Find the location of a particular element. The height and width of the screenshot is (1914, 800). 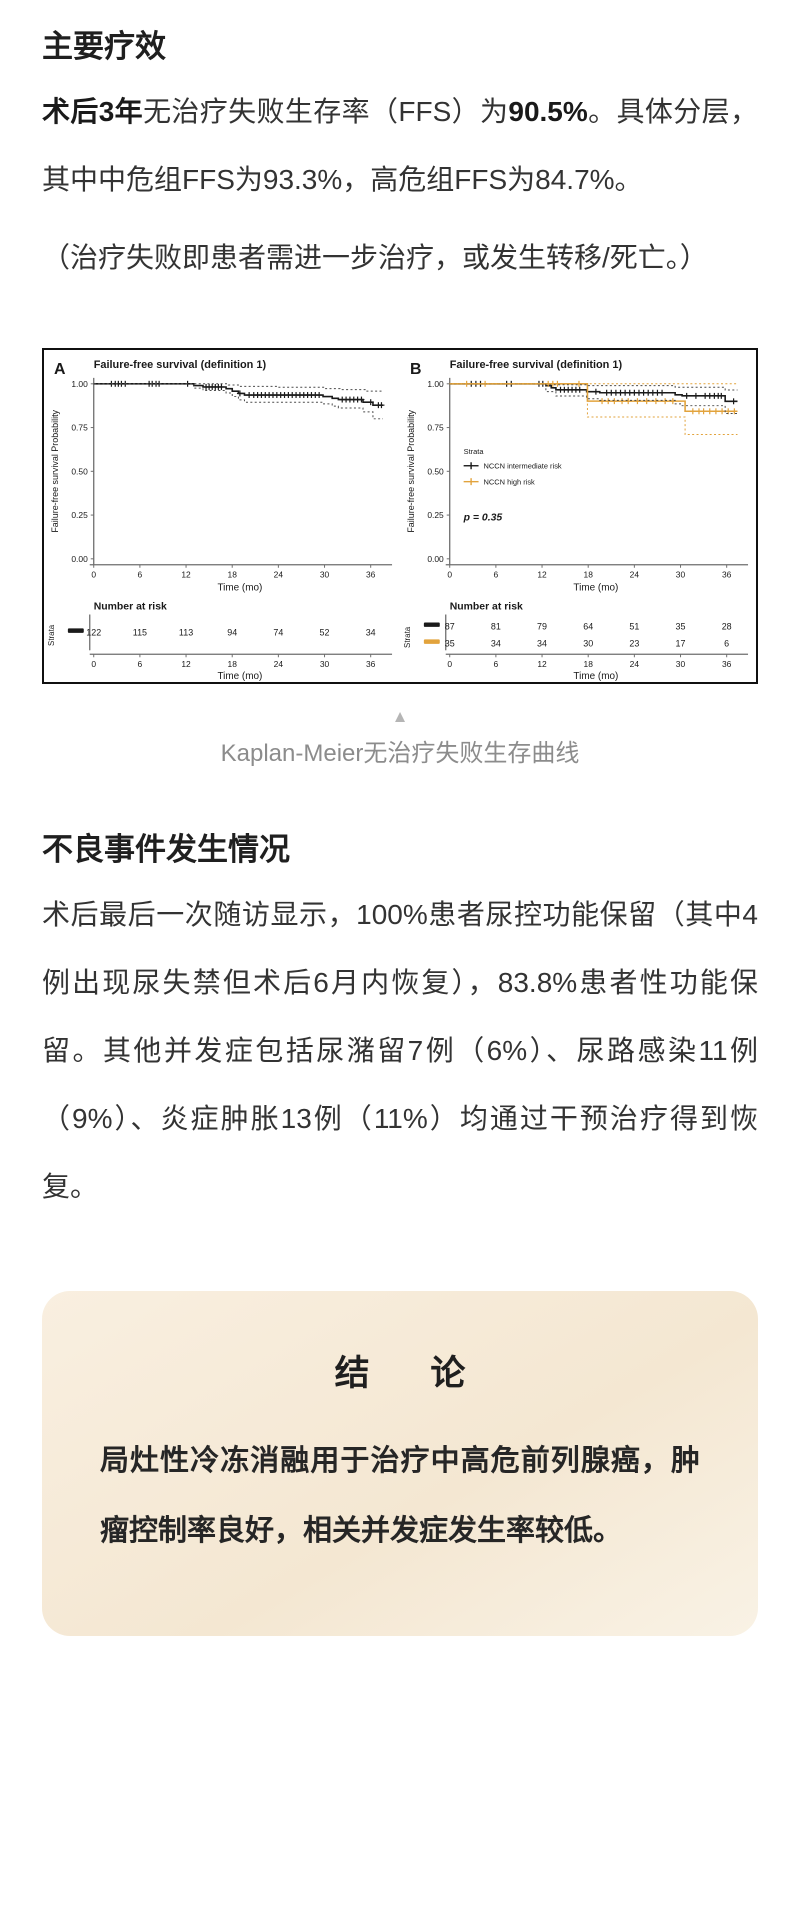

svg-text: p = 0.35 is located at coordinates (483, 517).